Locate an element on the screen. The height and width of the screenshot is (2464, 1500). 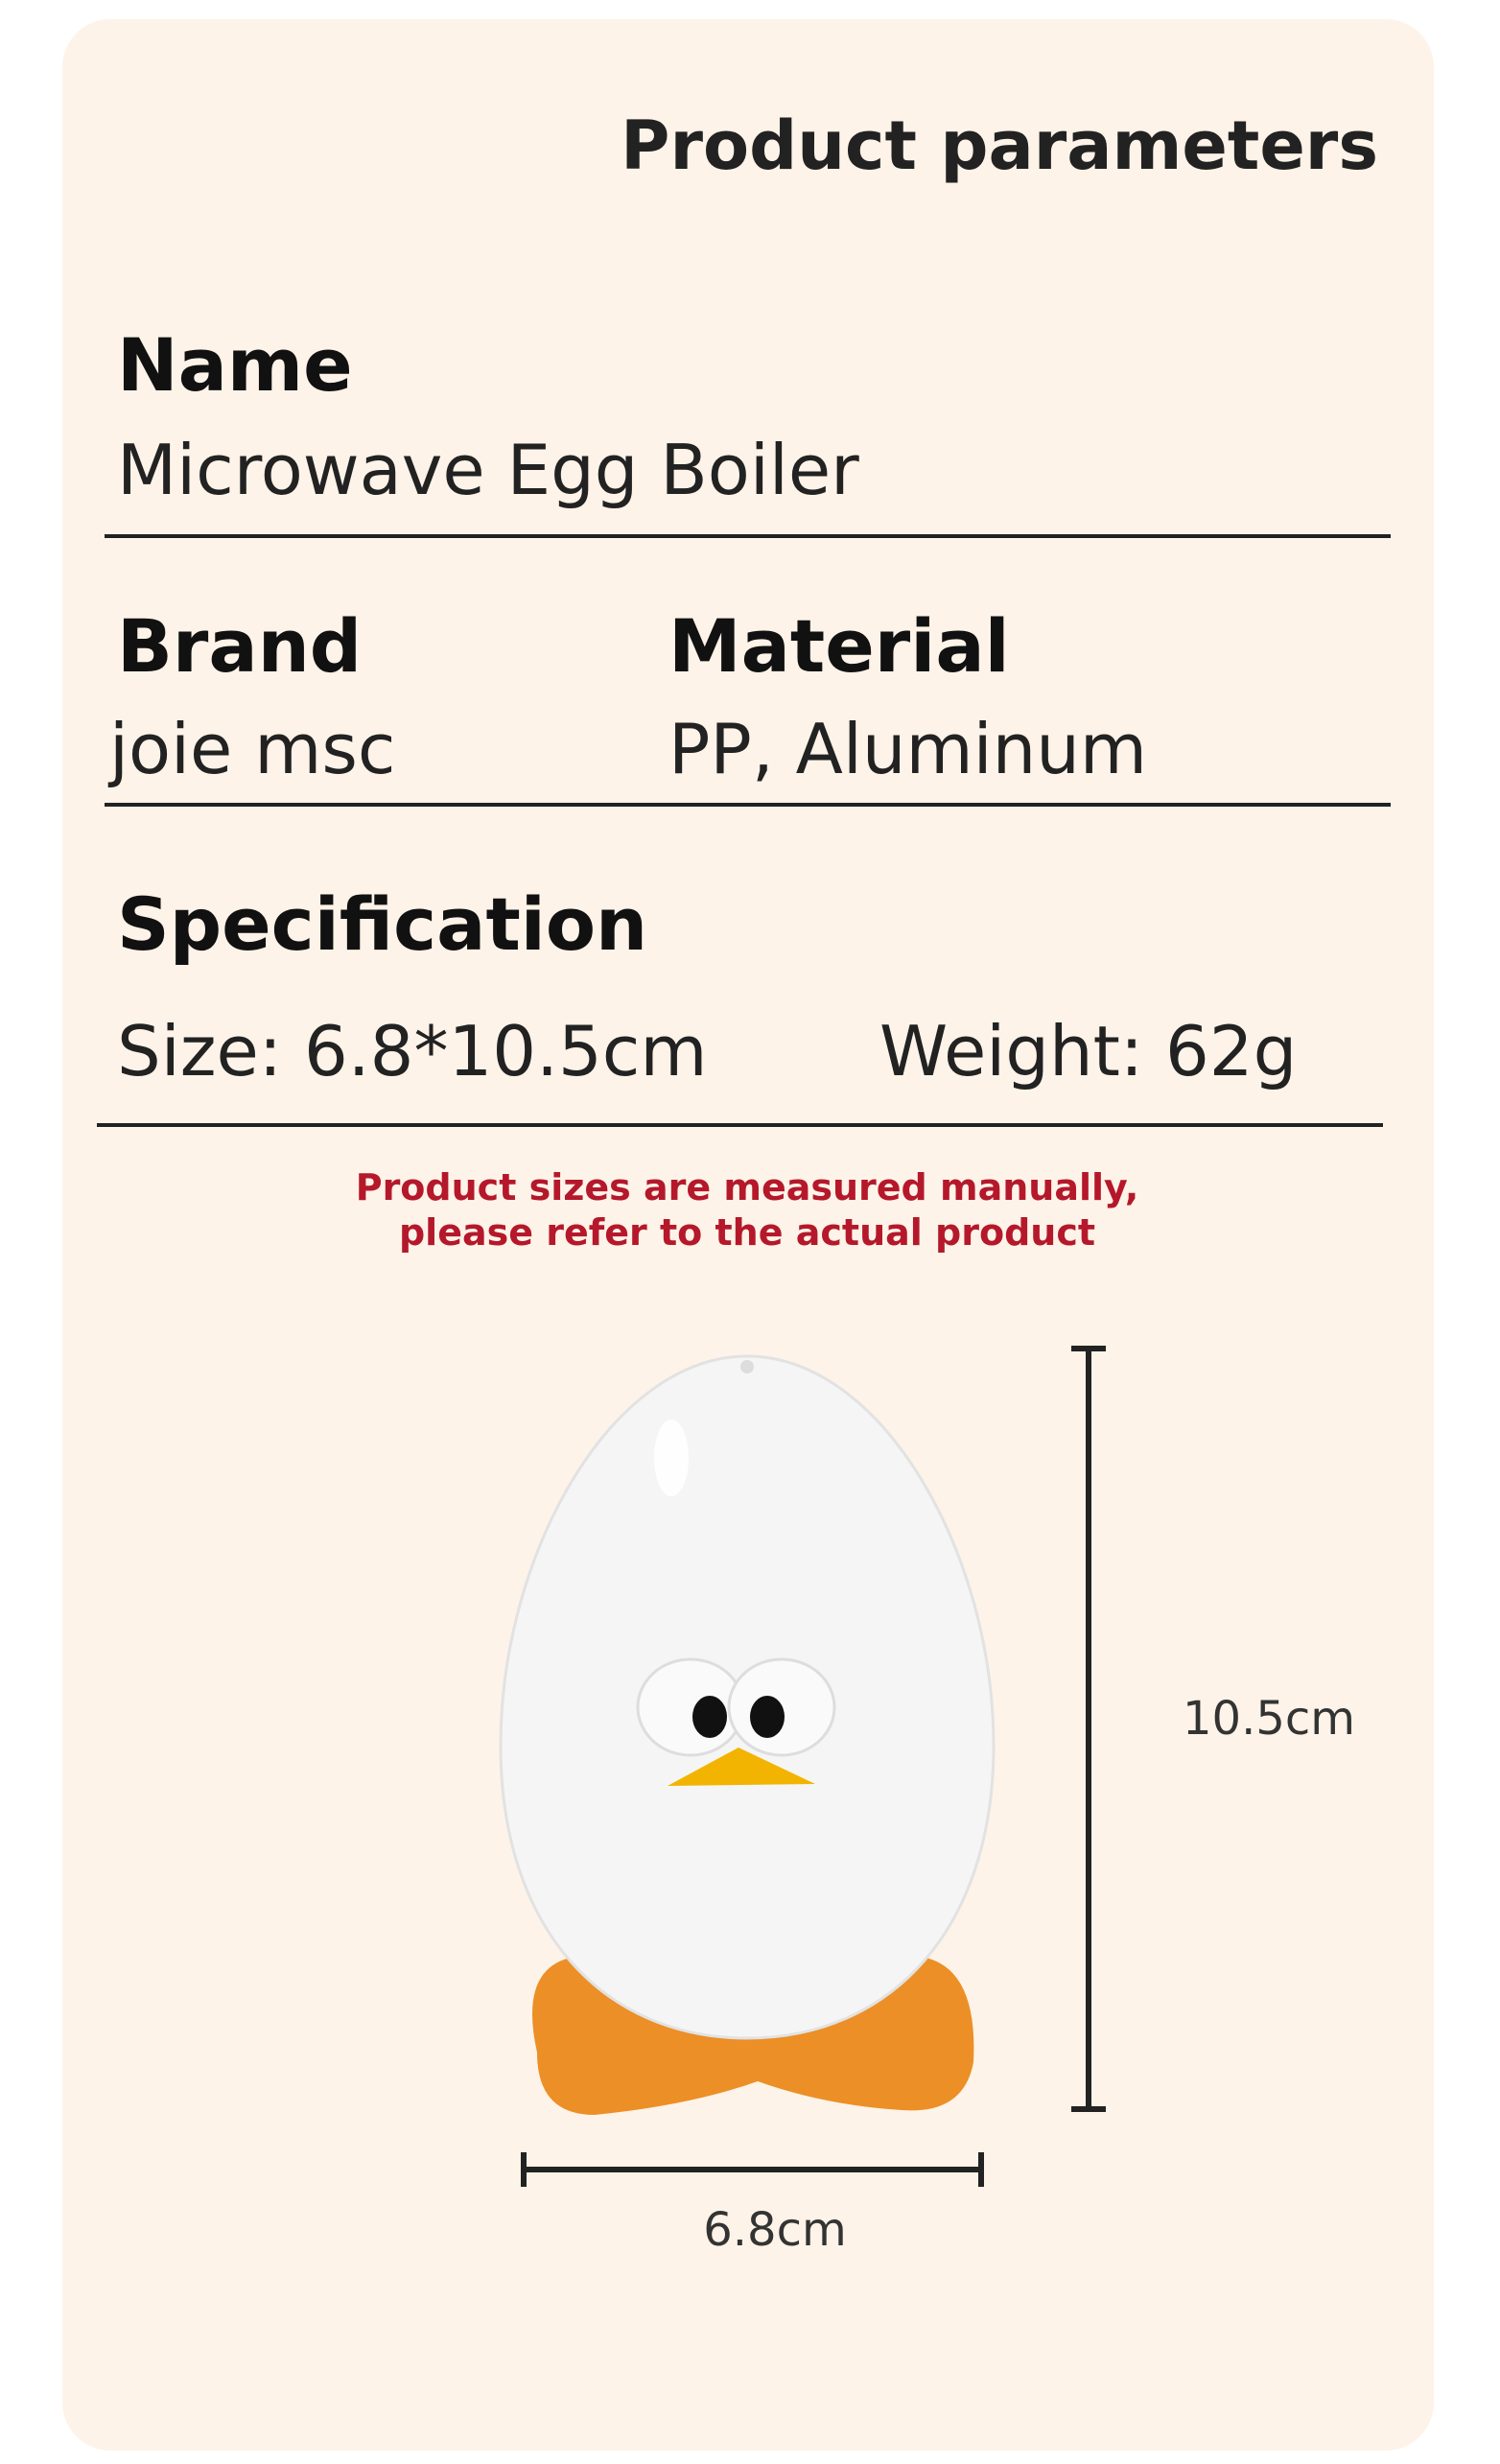
field-value: Microwave Egg Boiler is located at coordinates (488, 470).